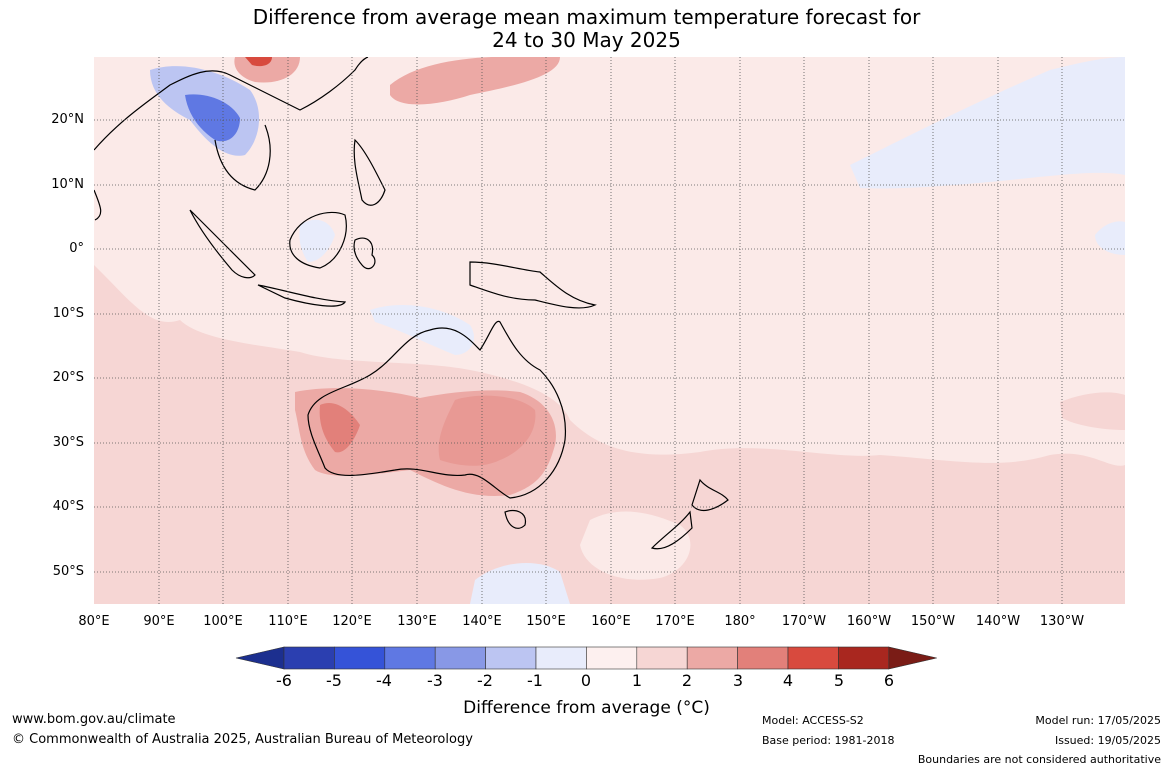  I want to click on anomaly-area-se-pacific, so click(1092, 411).